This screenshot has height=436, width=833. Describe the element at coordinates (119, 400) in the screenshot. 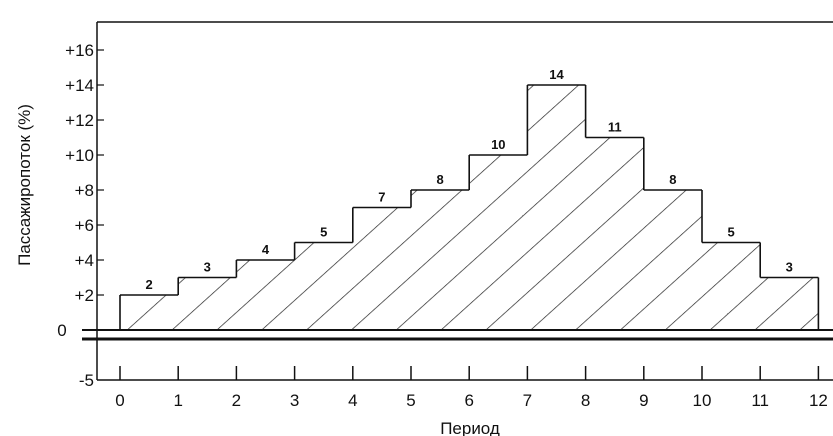

I see `x-tick-label: 0` at that location.